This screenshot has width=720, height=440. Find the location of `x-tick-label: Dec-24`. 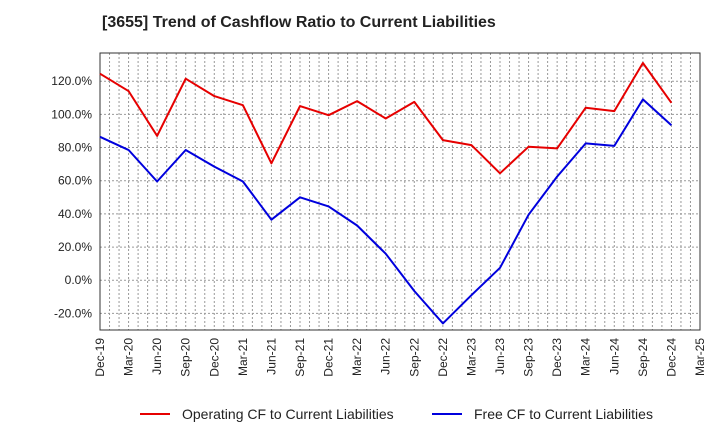

x-tick-label: Dec-24 is located at coordinates (671, 357).